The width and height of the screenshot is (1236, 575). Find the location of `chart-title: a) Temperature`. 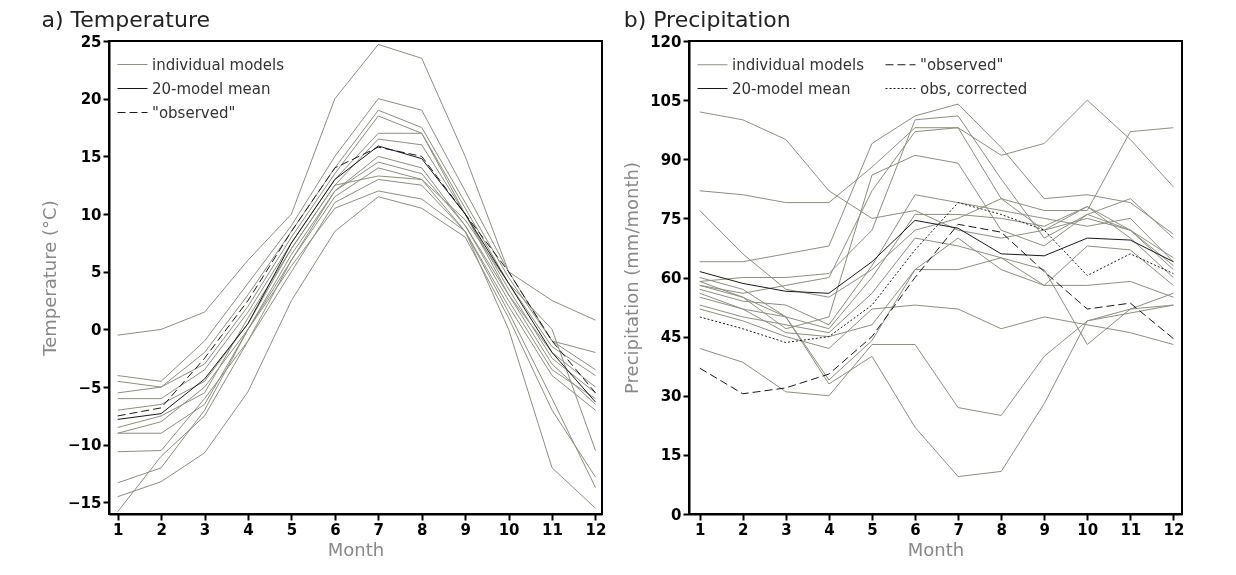

chart-title: a) Temperature is located at coordinates (125, 19).